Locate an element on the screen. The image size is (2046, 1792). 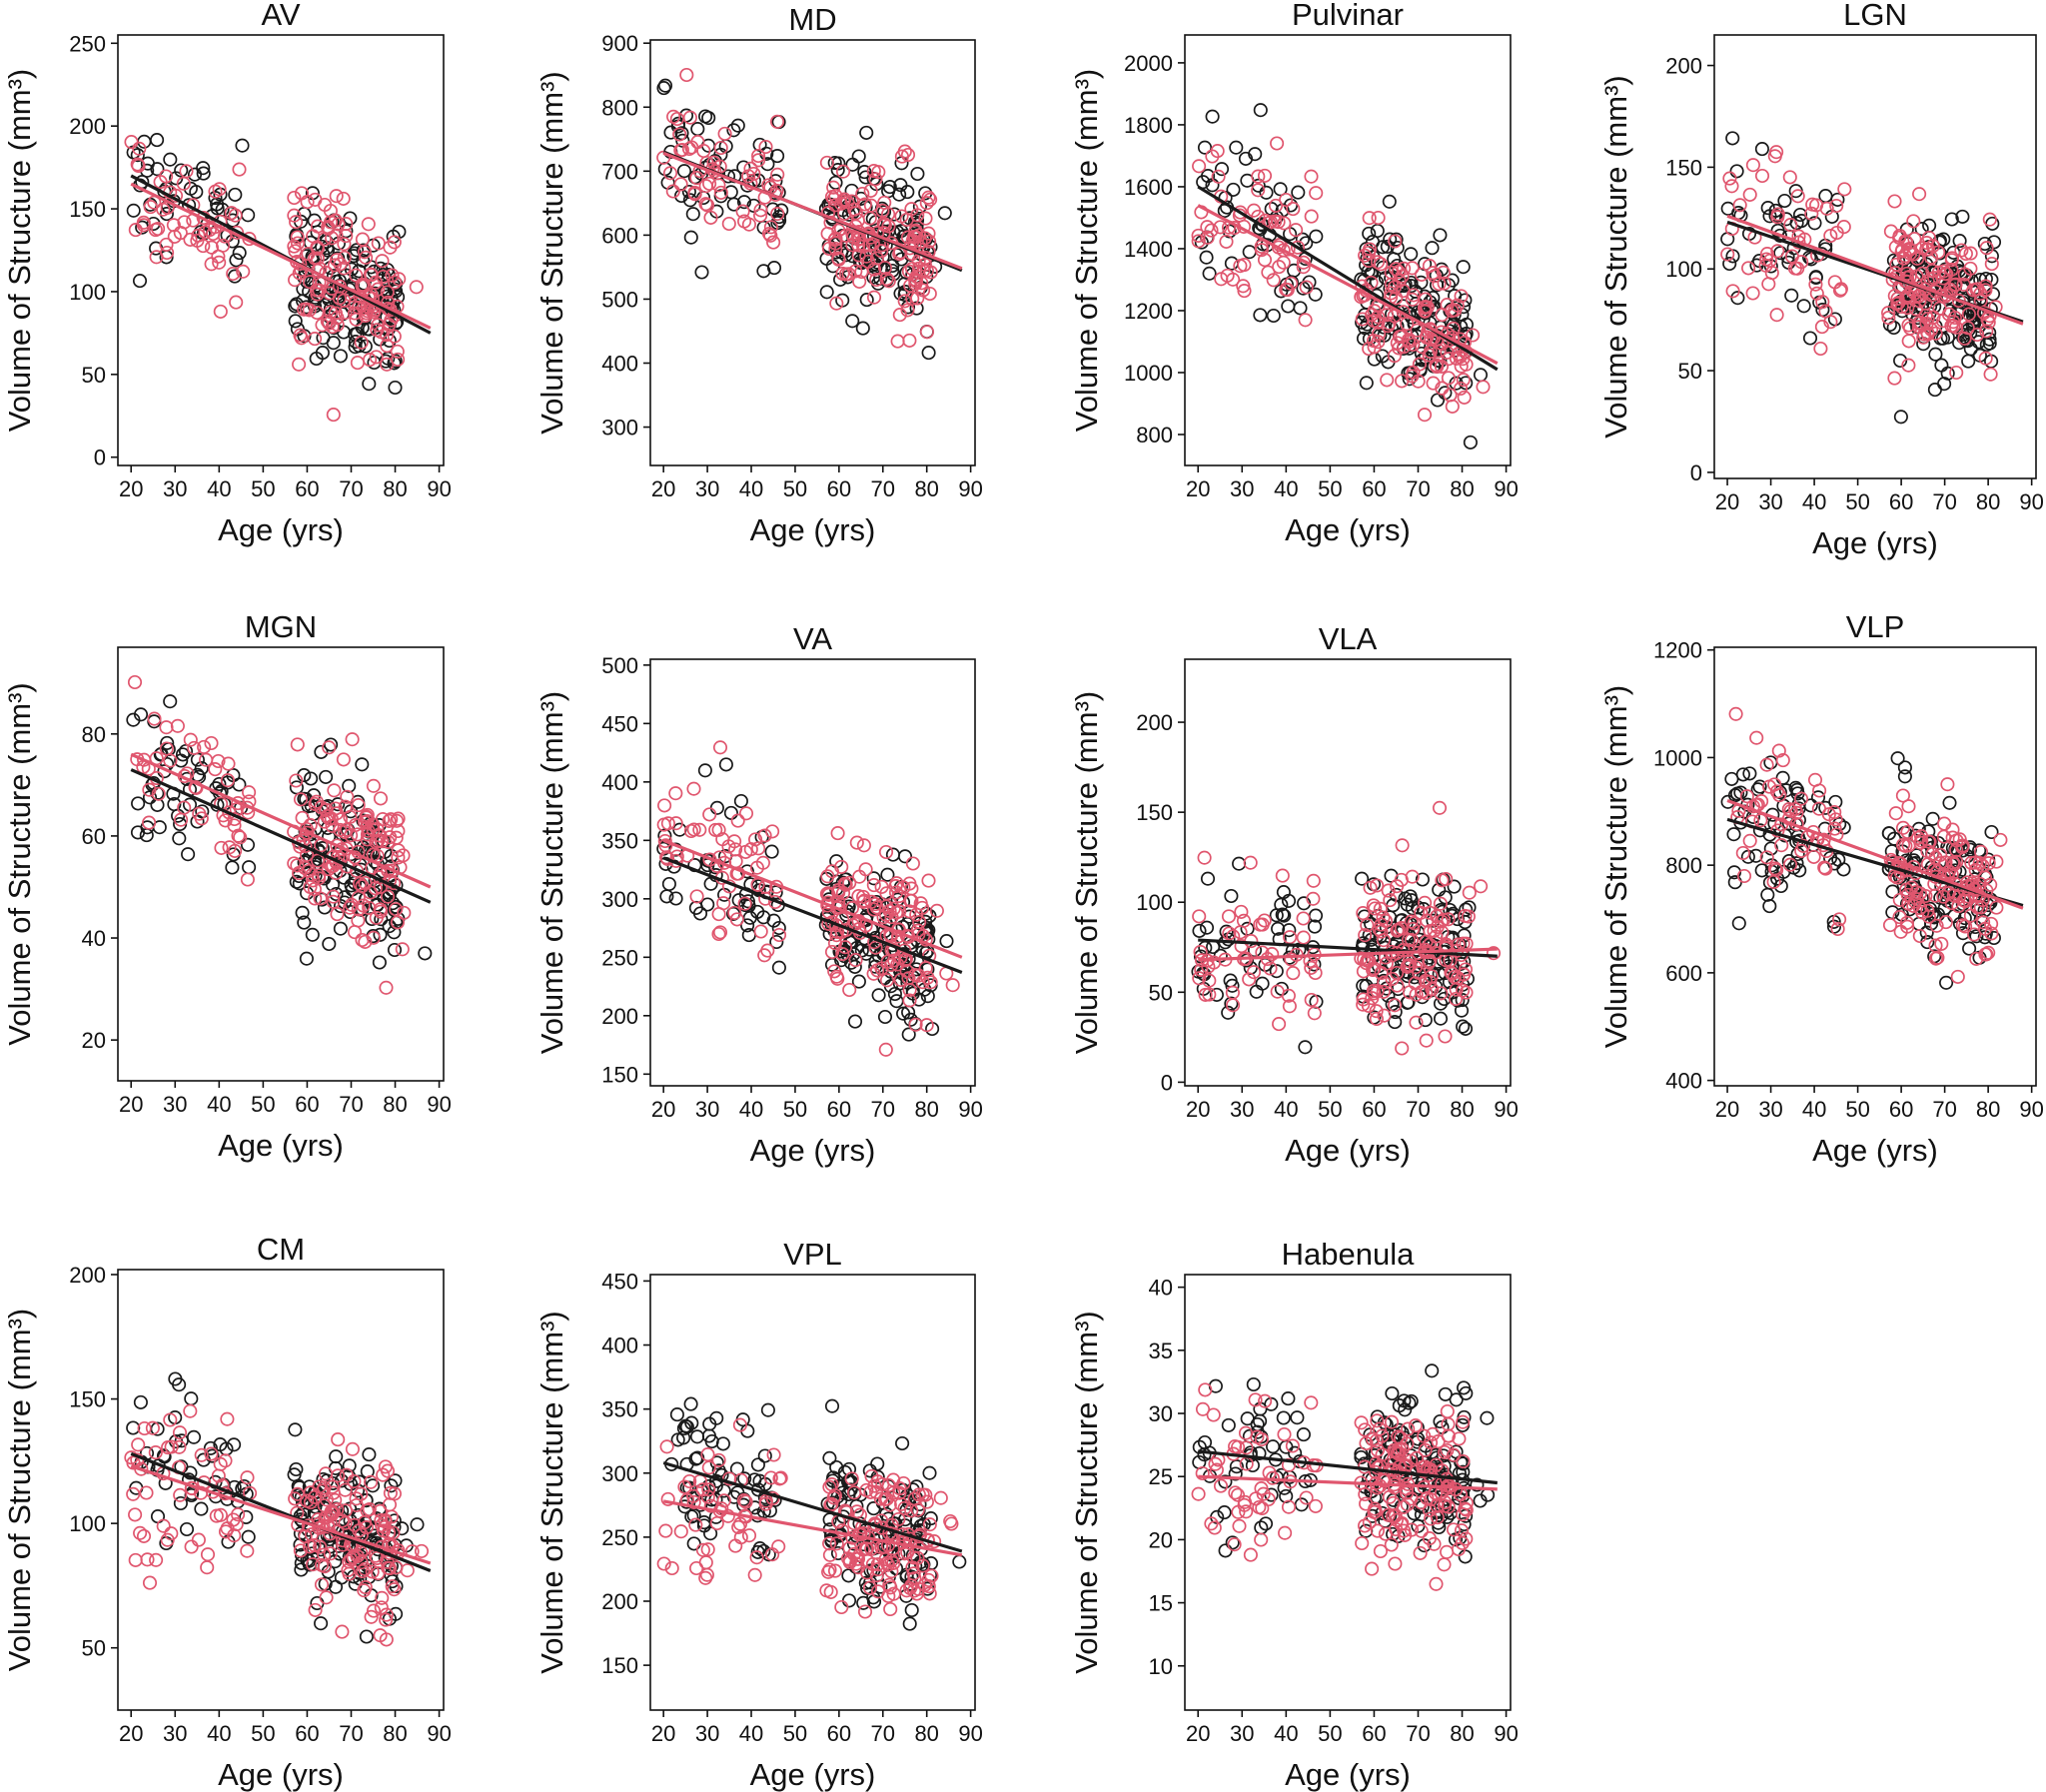
x-tick-label: 80 is located at coordinates (926, 488).